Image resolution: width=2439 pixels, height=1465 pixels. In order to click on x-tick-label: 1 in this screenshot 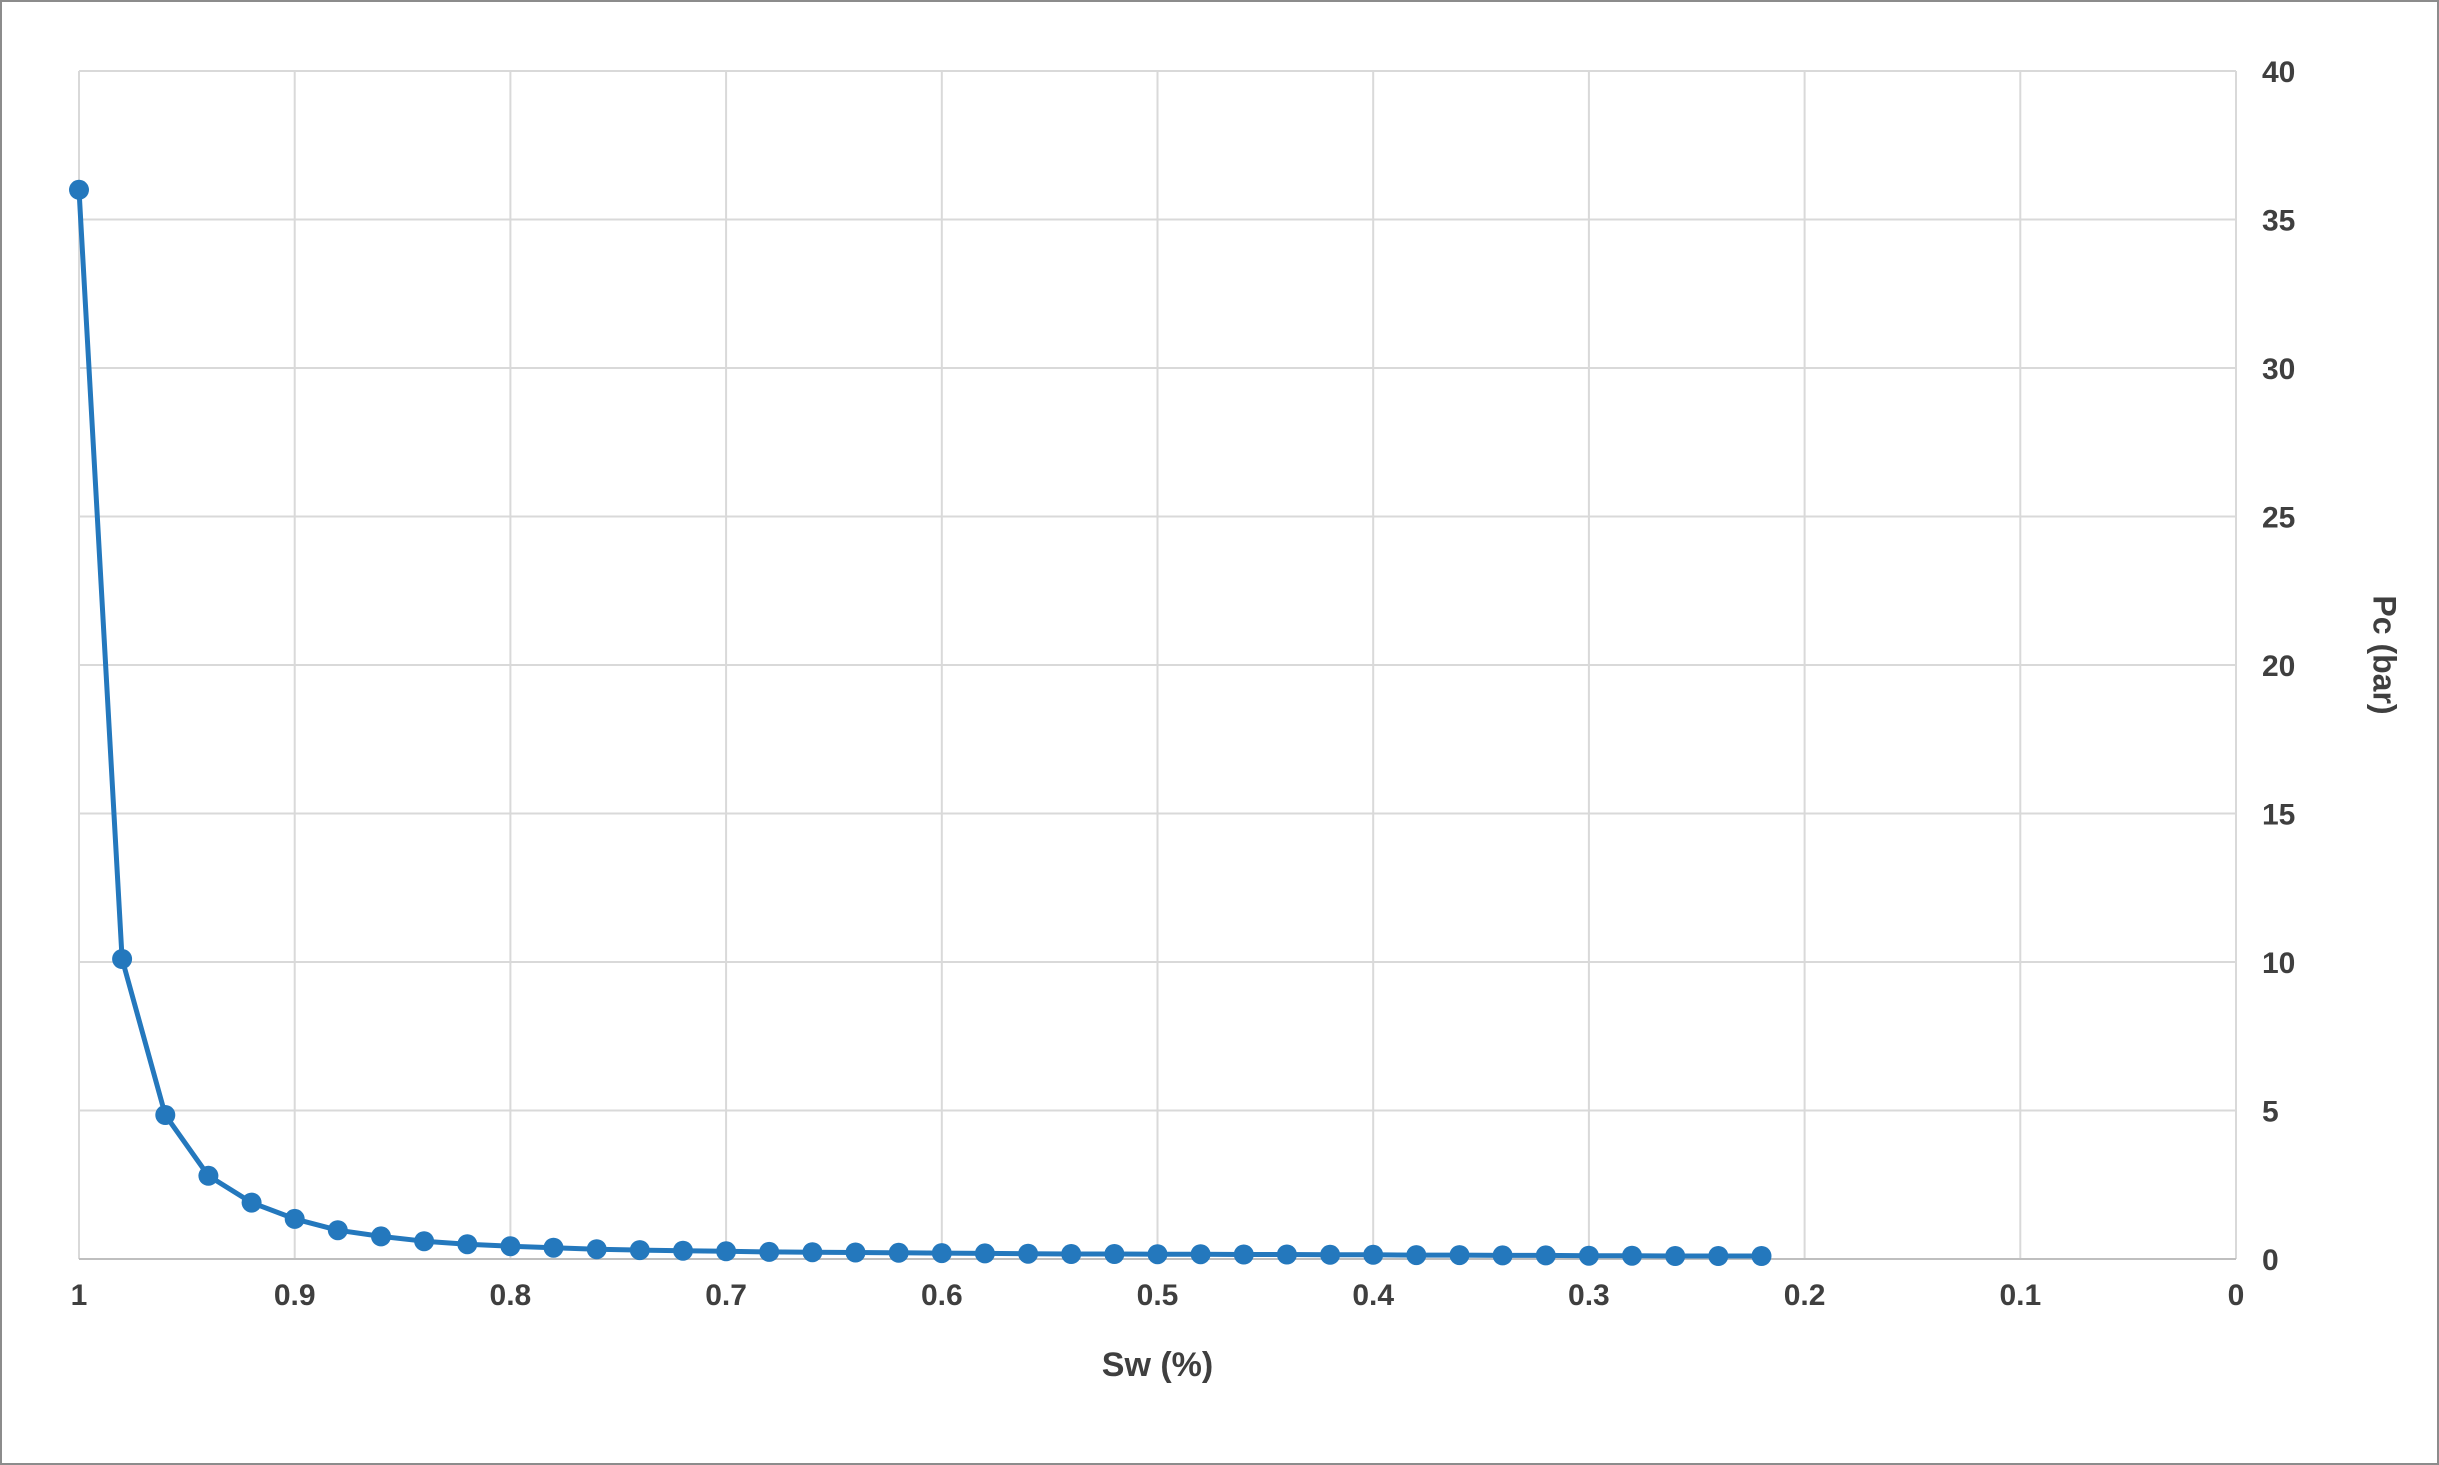, I will do `click(79, 1295)`.